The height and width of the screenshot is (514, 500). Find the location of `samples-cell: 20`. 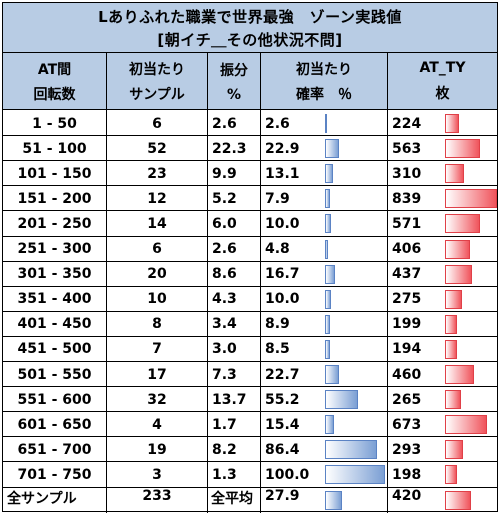

samples-cell: 20 is located at coordinates (157, 274).